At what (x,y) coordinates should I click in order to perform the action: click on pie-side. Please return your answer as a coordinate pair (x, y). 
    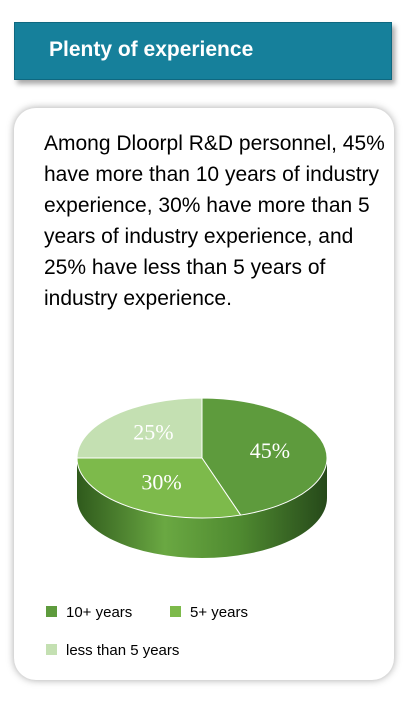
    Looking at the image, I should click on (202, 508).